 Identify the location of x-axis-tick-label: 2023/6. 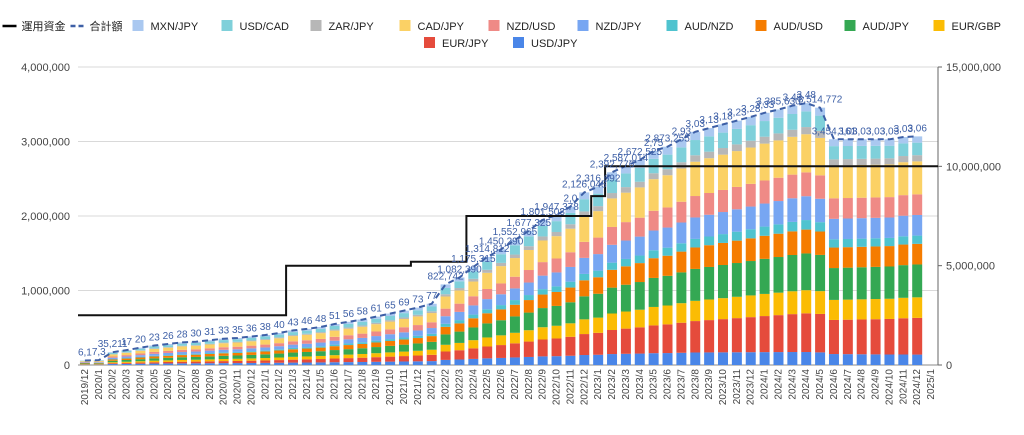
(668, 384).